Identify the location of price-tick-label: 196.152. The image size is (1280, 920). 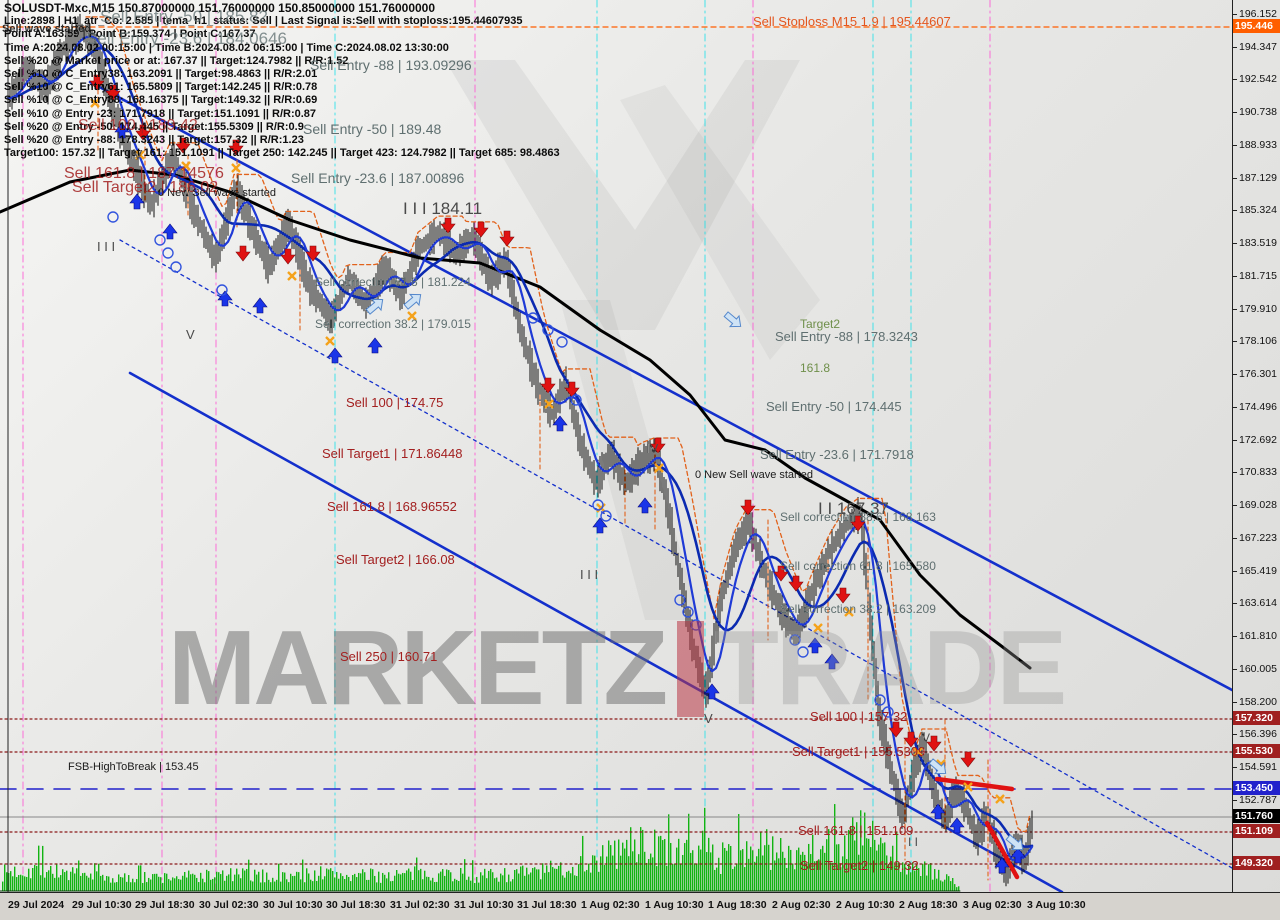
(1256, 14).